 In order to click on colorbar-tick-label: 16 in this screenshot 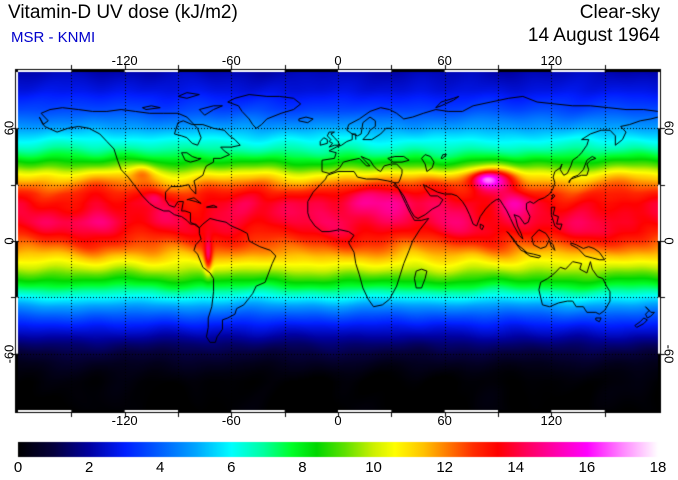, I will do `click(587, 467)`.